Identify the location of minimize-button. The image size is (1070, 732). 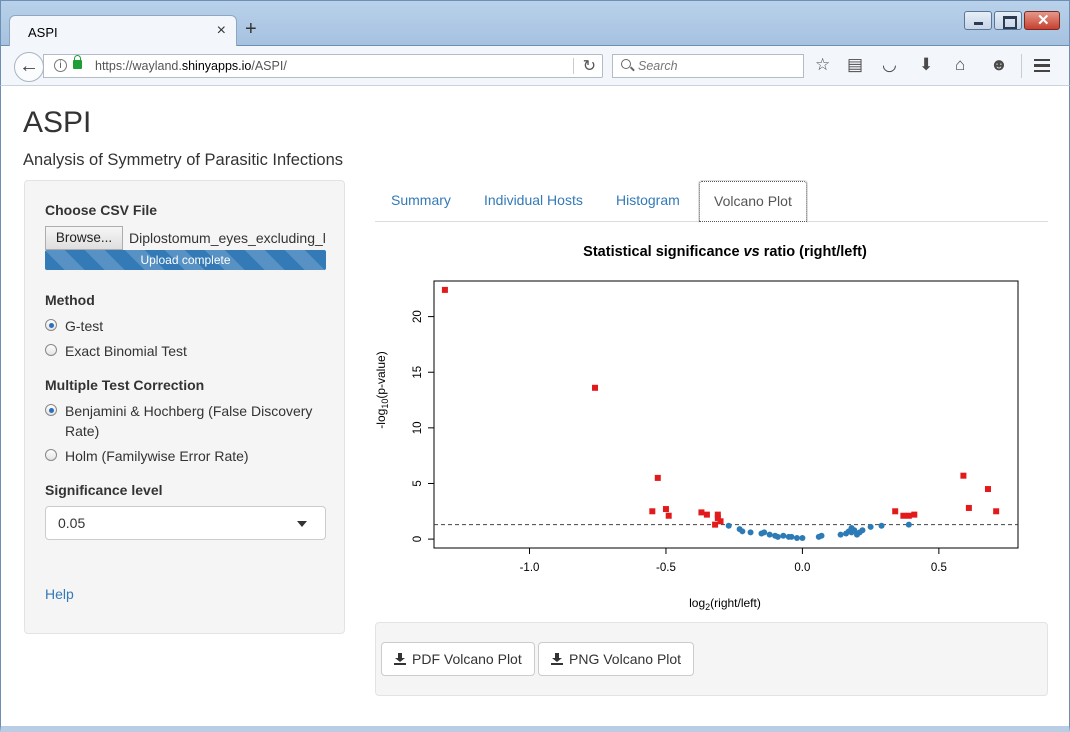
(978, 20).